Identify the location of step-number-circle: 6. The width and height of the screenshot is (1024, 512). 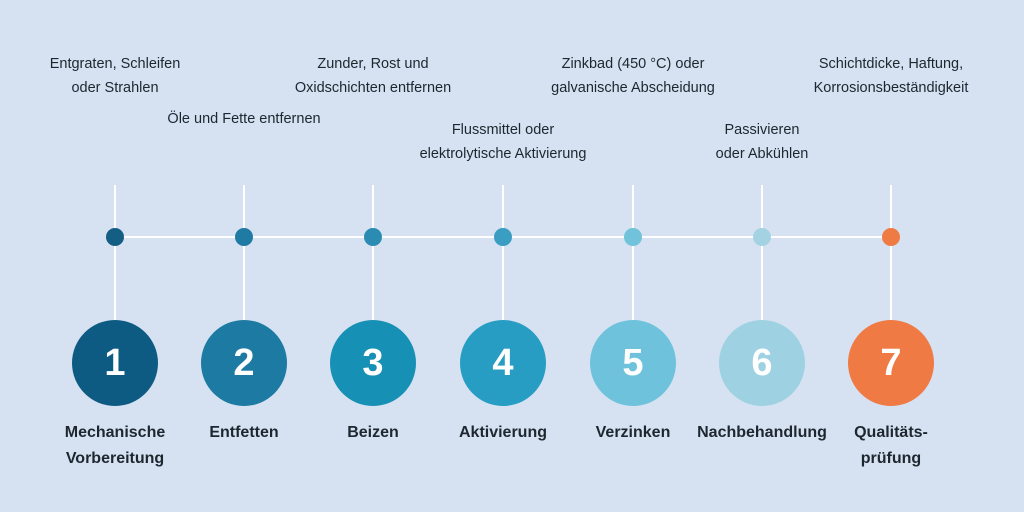
(762, 363).